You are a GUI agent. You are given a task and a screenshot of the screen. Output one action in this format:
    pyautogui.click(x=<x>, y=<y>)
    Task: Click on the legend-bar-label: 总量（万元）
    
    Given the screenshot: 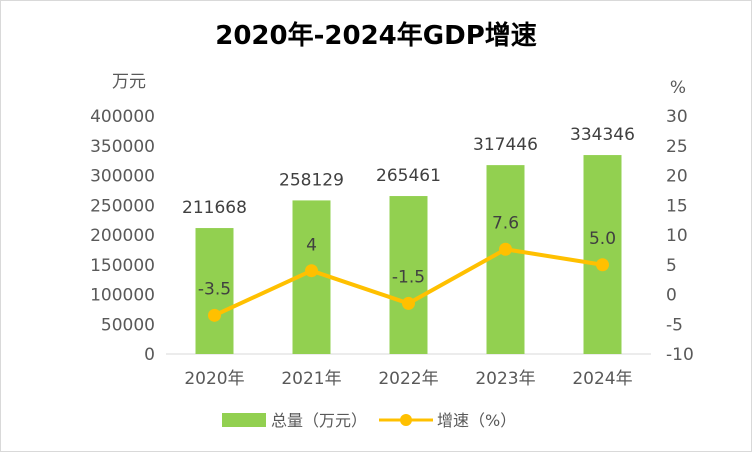 What is the action you would take?
    pyautogui.click(x=319, y=420)
    